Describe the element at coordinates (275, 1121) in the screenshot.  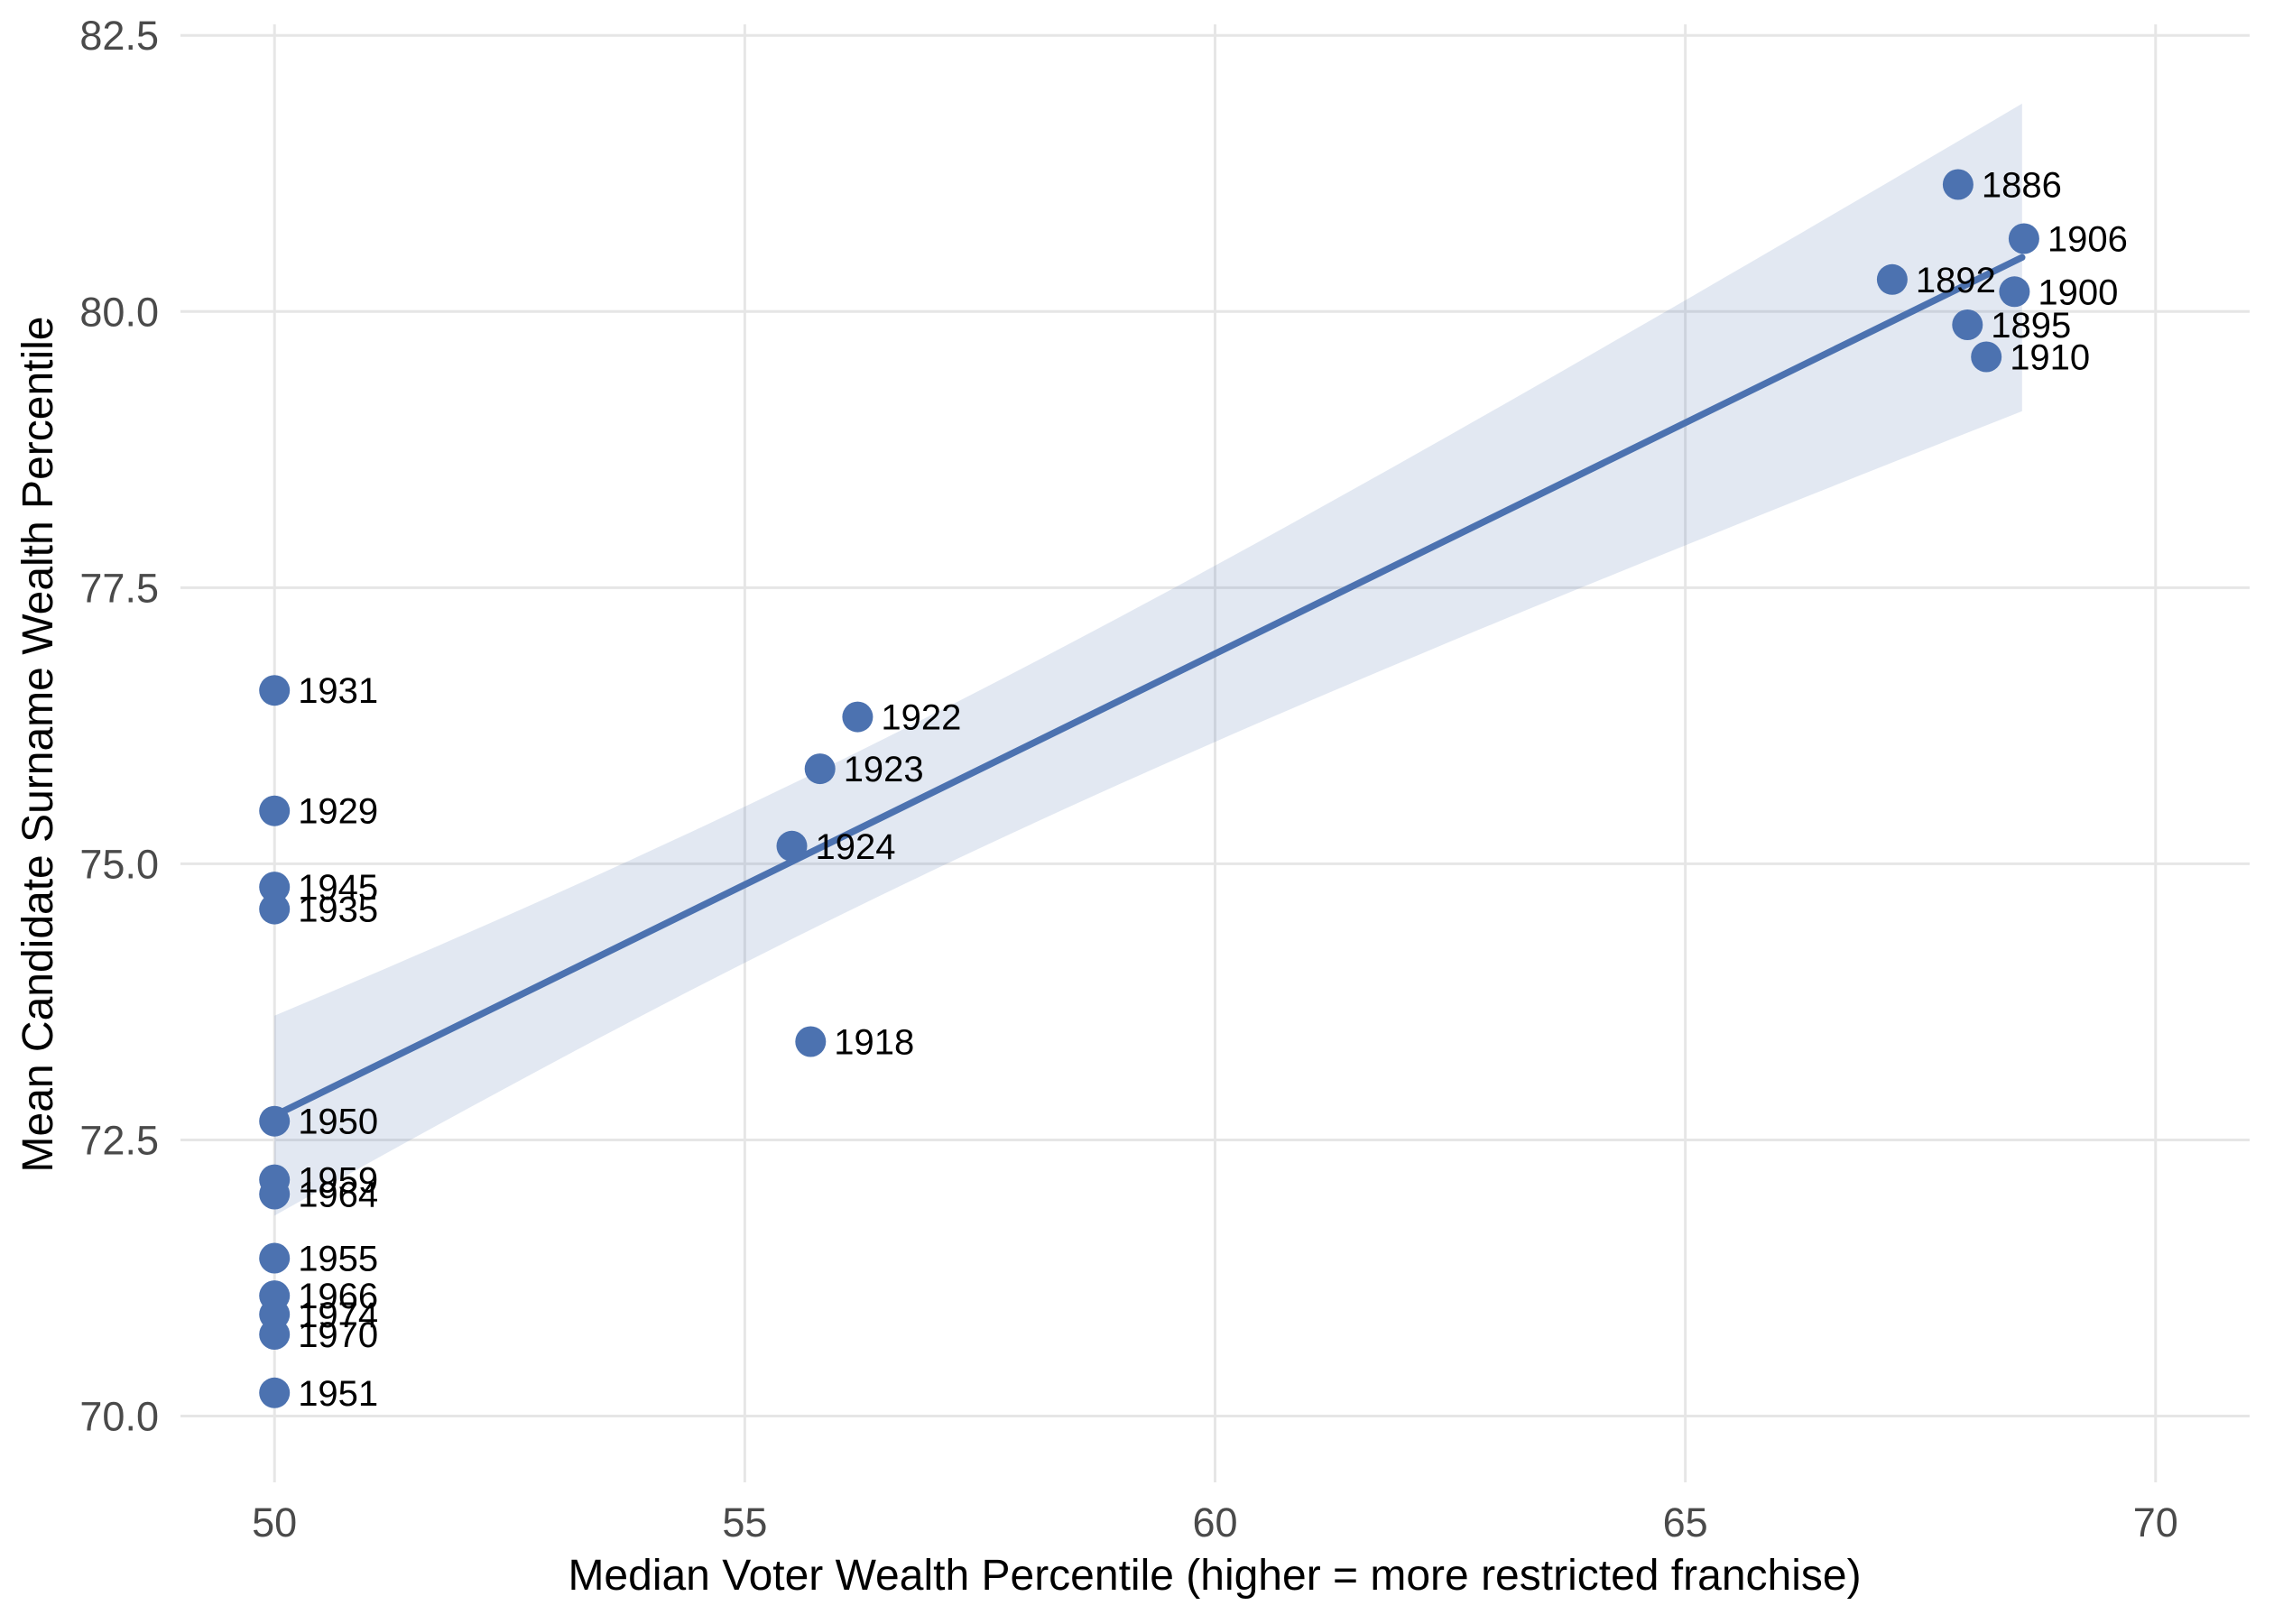
I see `data-point-1950` at that location.